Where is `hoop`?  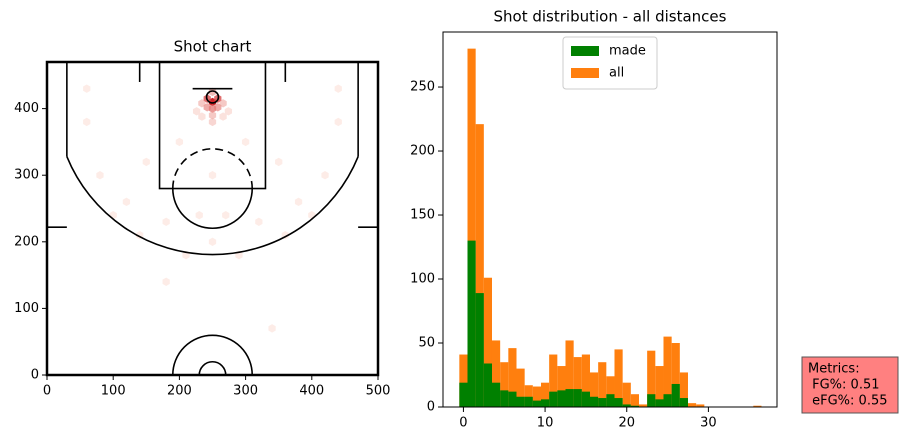 hoop is located at coordinates (212, 97).